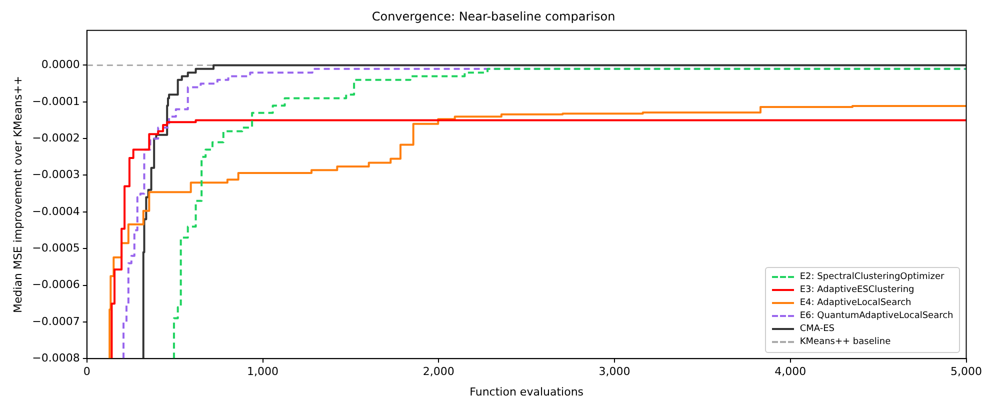  Describe the element at coordinates (56, 137) in the screenshot. I see `y-tick-label: −0.0002` at that location.